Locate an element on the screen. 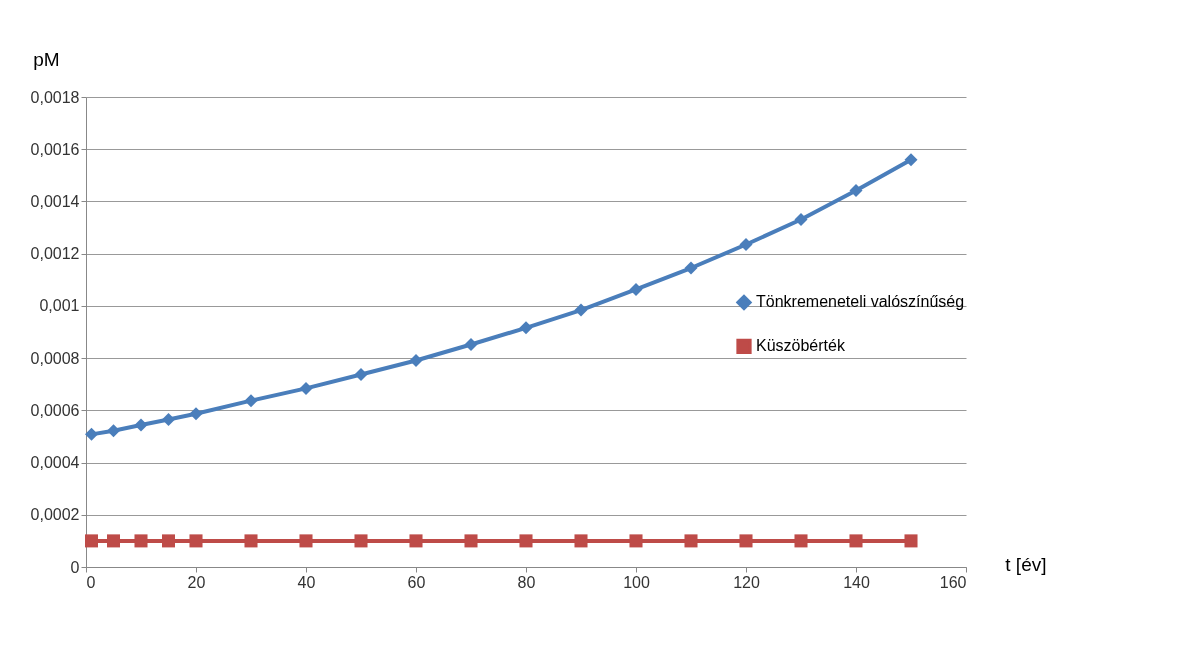  y-axis-title: pM is located at coordinates (46, 59).